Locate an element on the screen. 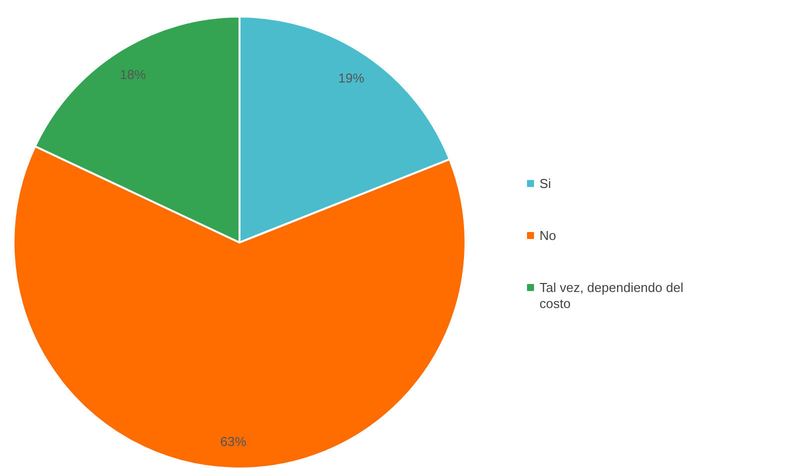 This screenshot has width=790, height=468. legend-label: Tal vez, dependiendo del costo is located at coordinates (612, 295).